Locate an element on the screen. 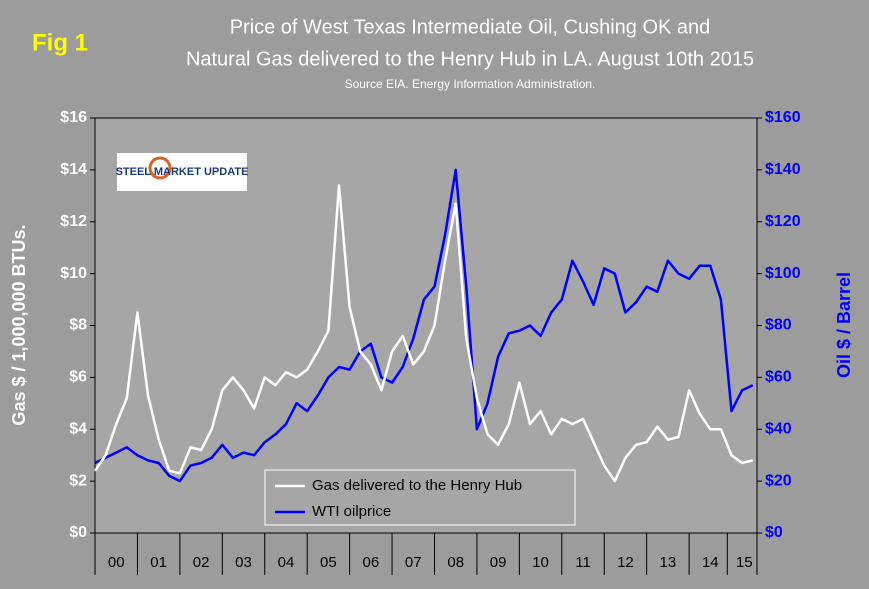  x-tick-label: 05 is located at coordinates (328, 562).